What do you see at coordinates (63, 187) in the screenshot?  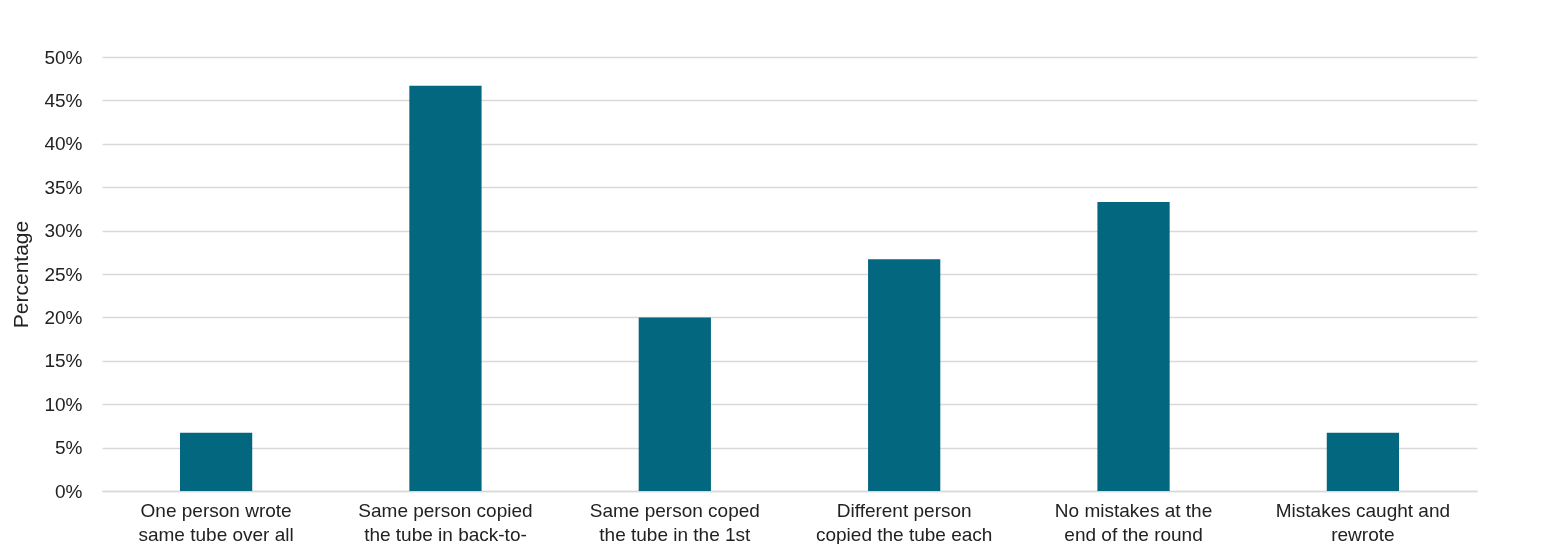 I see `y-tick-label: 35%` at bounding box center [63, 187].